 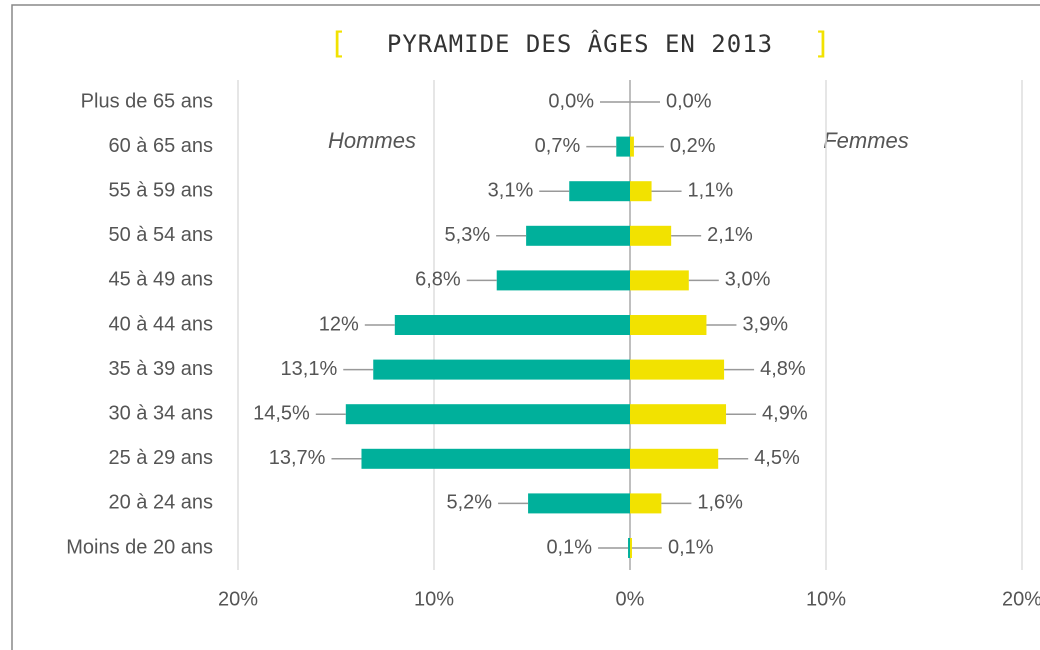 I want to click on value-label: 1,1%, so click(x=711, y=190).